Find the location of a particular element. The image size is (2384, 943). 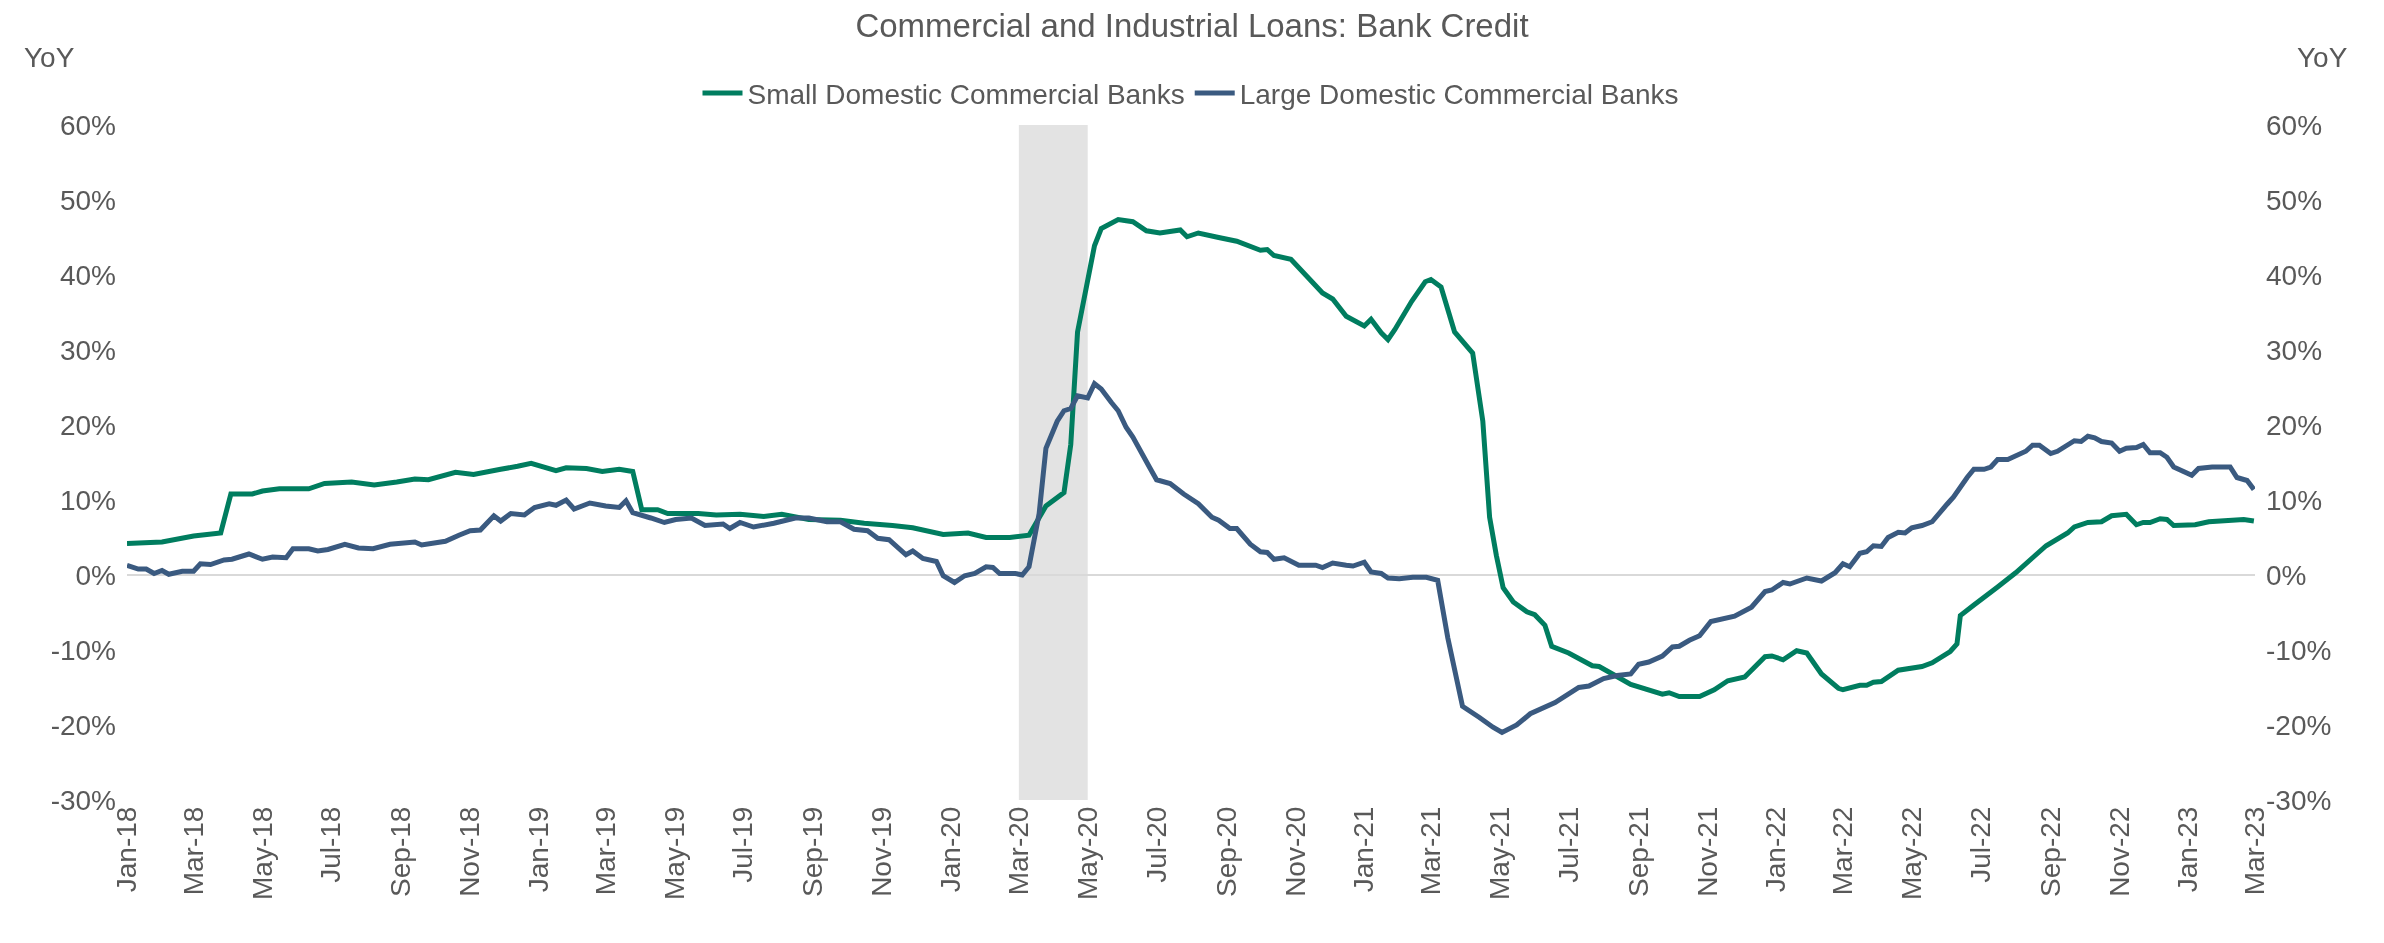

x-tick-label: May-19 is located at coordinates (674, 853).